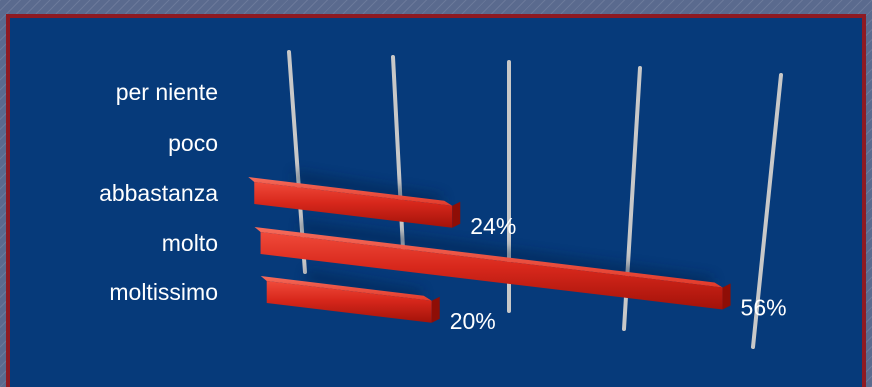 This screenshot has height=387, width=872. I want to click on category-labels: per niente poco abbastanza molto moltissimo, so click(158, 192).